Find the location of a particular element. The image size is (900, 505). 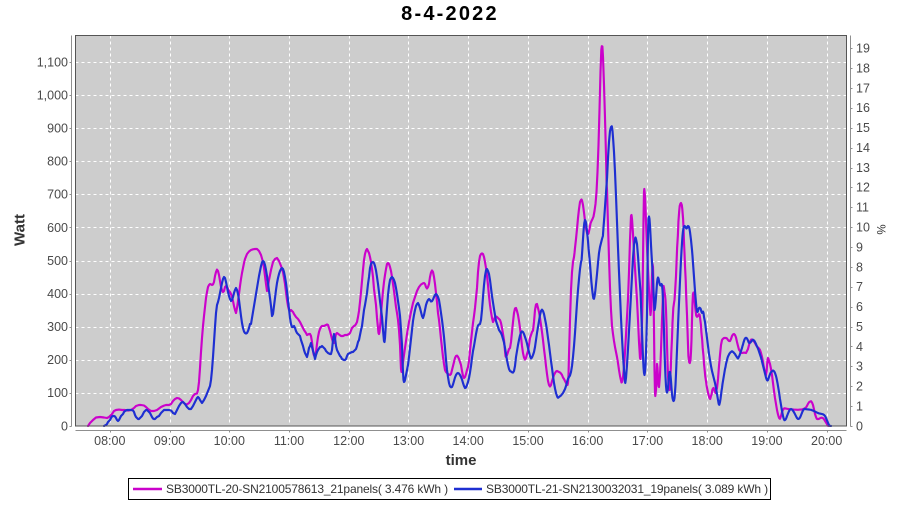

svg-text: 3 is located at coordinates (859, 367).